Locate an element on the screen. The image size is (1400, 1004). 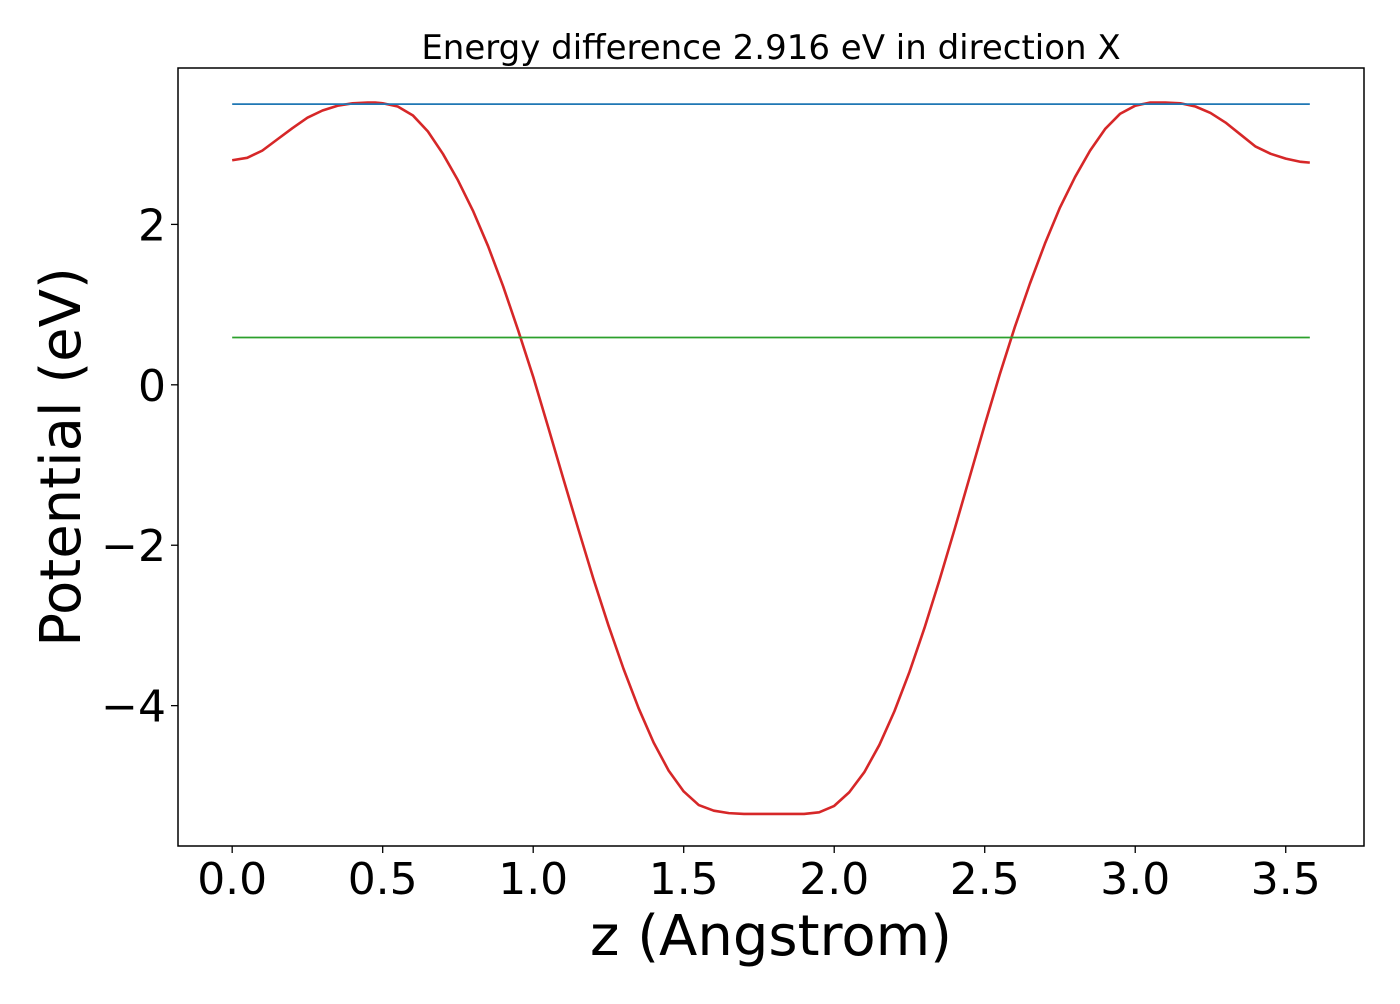
x-tick-label: 1.0 is located at coordinates (533, 879).